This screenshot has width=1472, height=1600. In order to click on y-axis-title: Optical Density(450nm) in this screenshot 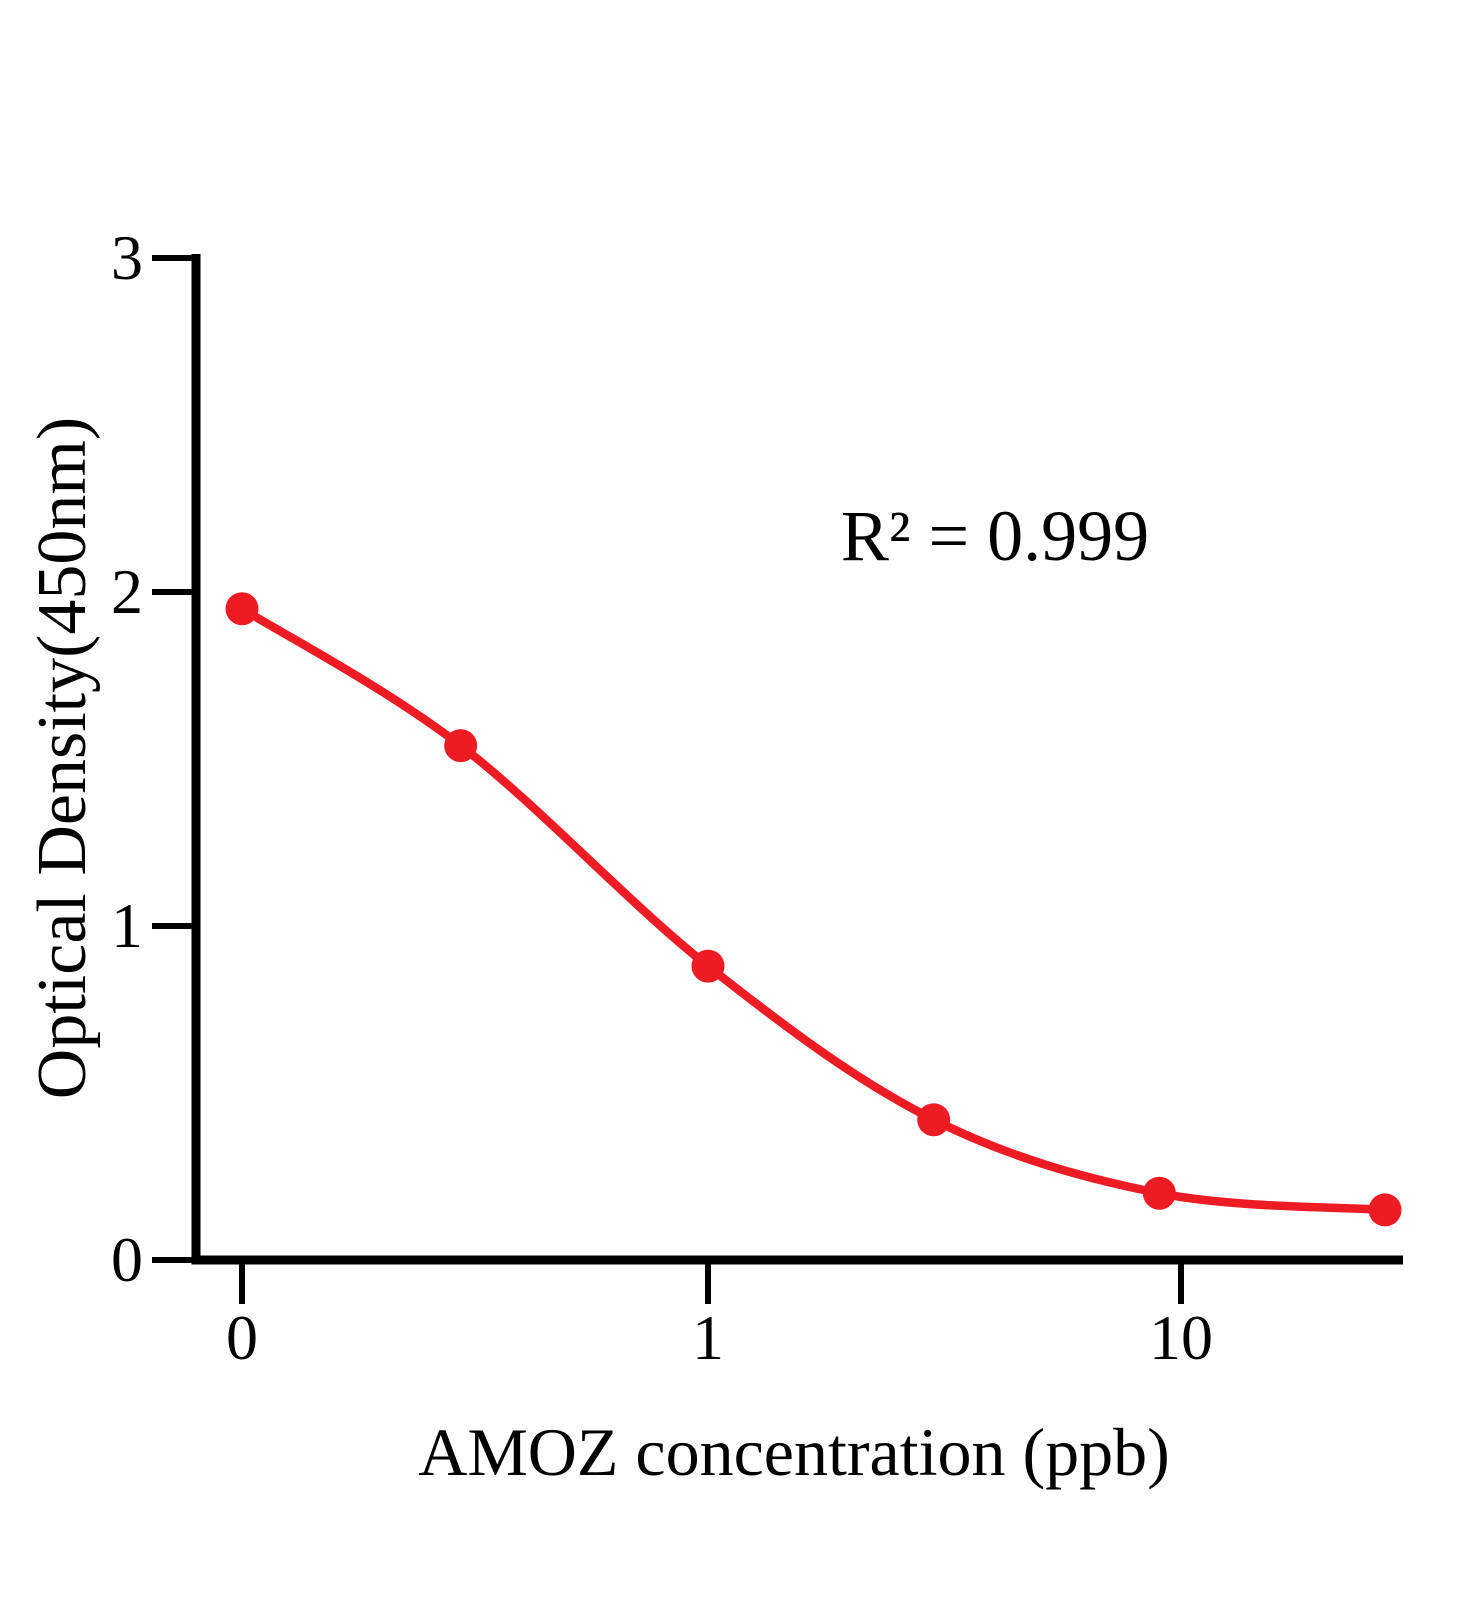, I will do `click(62, 758)`.